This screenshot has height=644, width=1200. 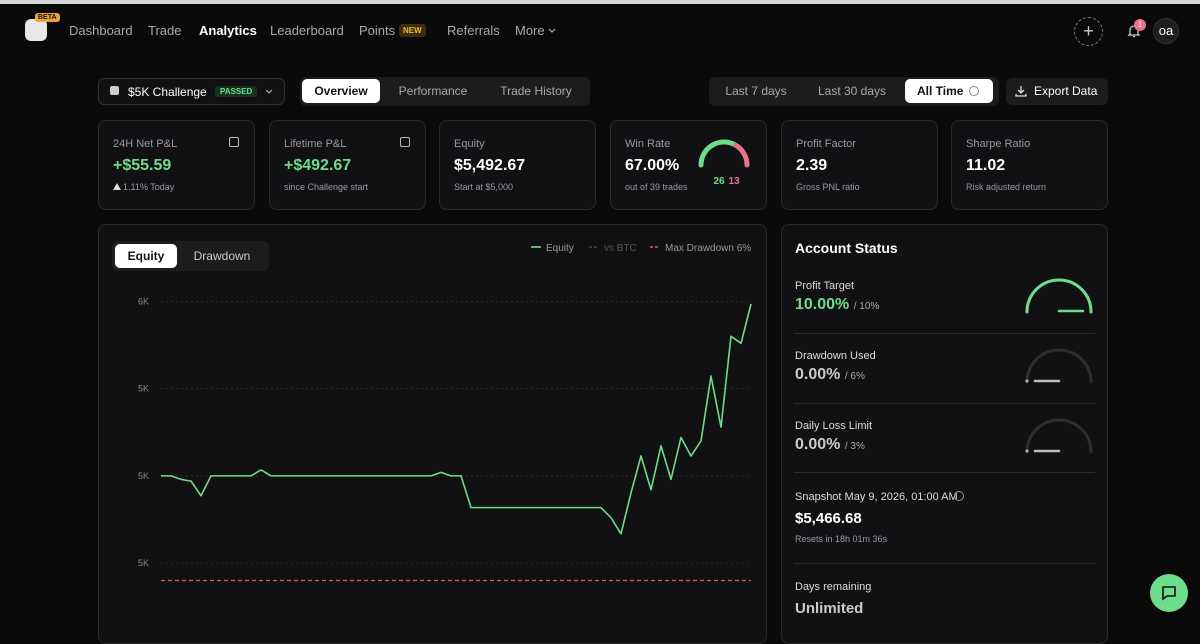 What do you see at coordinates (828, 187) in the screenshot?
I see `stat-sub: Gross PNL ratio` at bounding box center [828, 187].